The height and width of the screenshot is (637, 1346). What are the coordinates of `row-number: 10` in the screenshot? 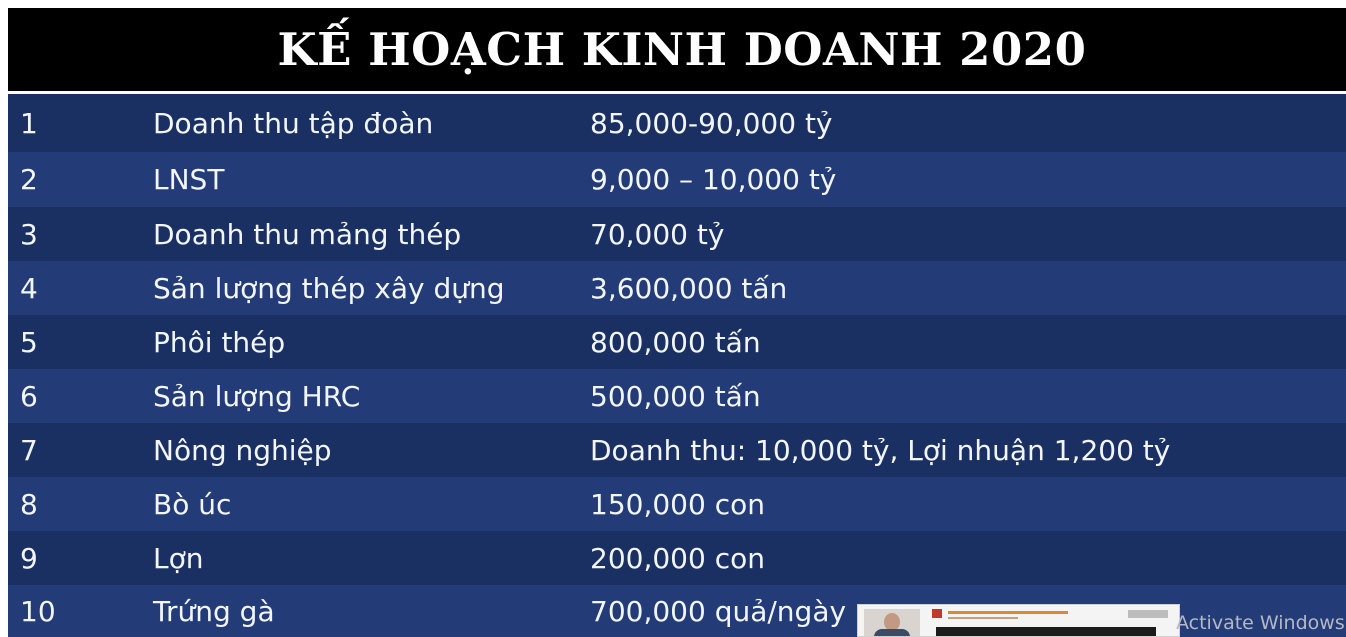 It's located at (38, 611).